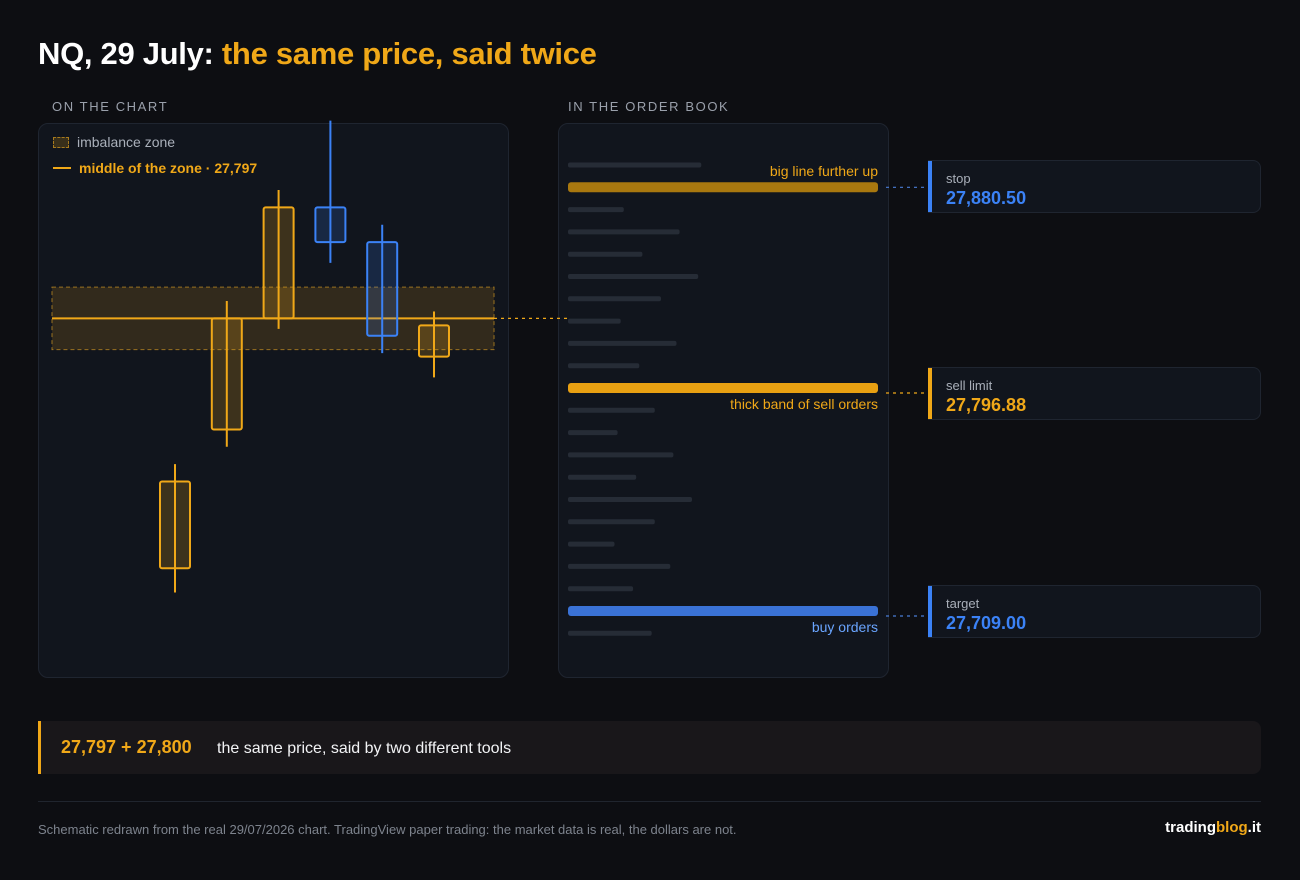 The width and height of the screenshot is (1300, 880). Describe the element at coordinates (823, 171) in the screenshot. I see `book-label-big-line: big line further up` at that location.